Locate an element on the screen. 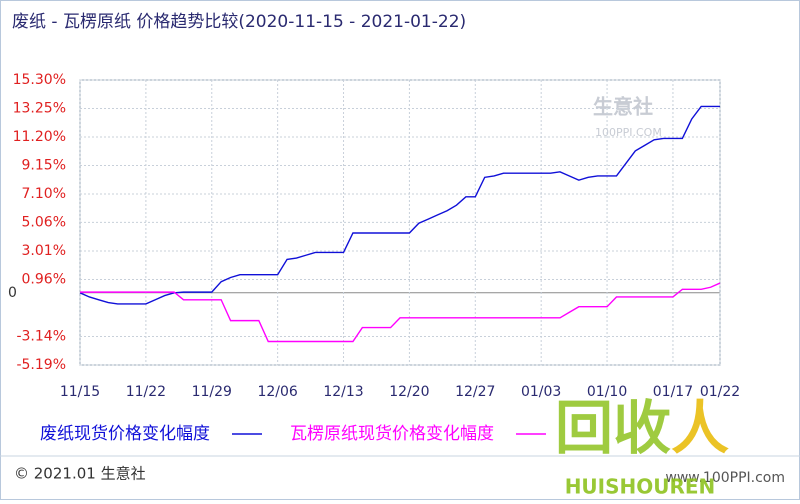 The height and width of the screenshot is (504, 800). footer-right: www.100PPI.com is located at coordinates (725, 478).